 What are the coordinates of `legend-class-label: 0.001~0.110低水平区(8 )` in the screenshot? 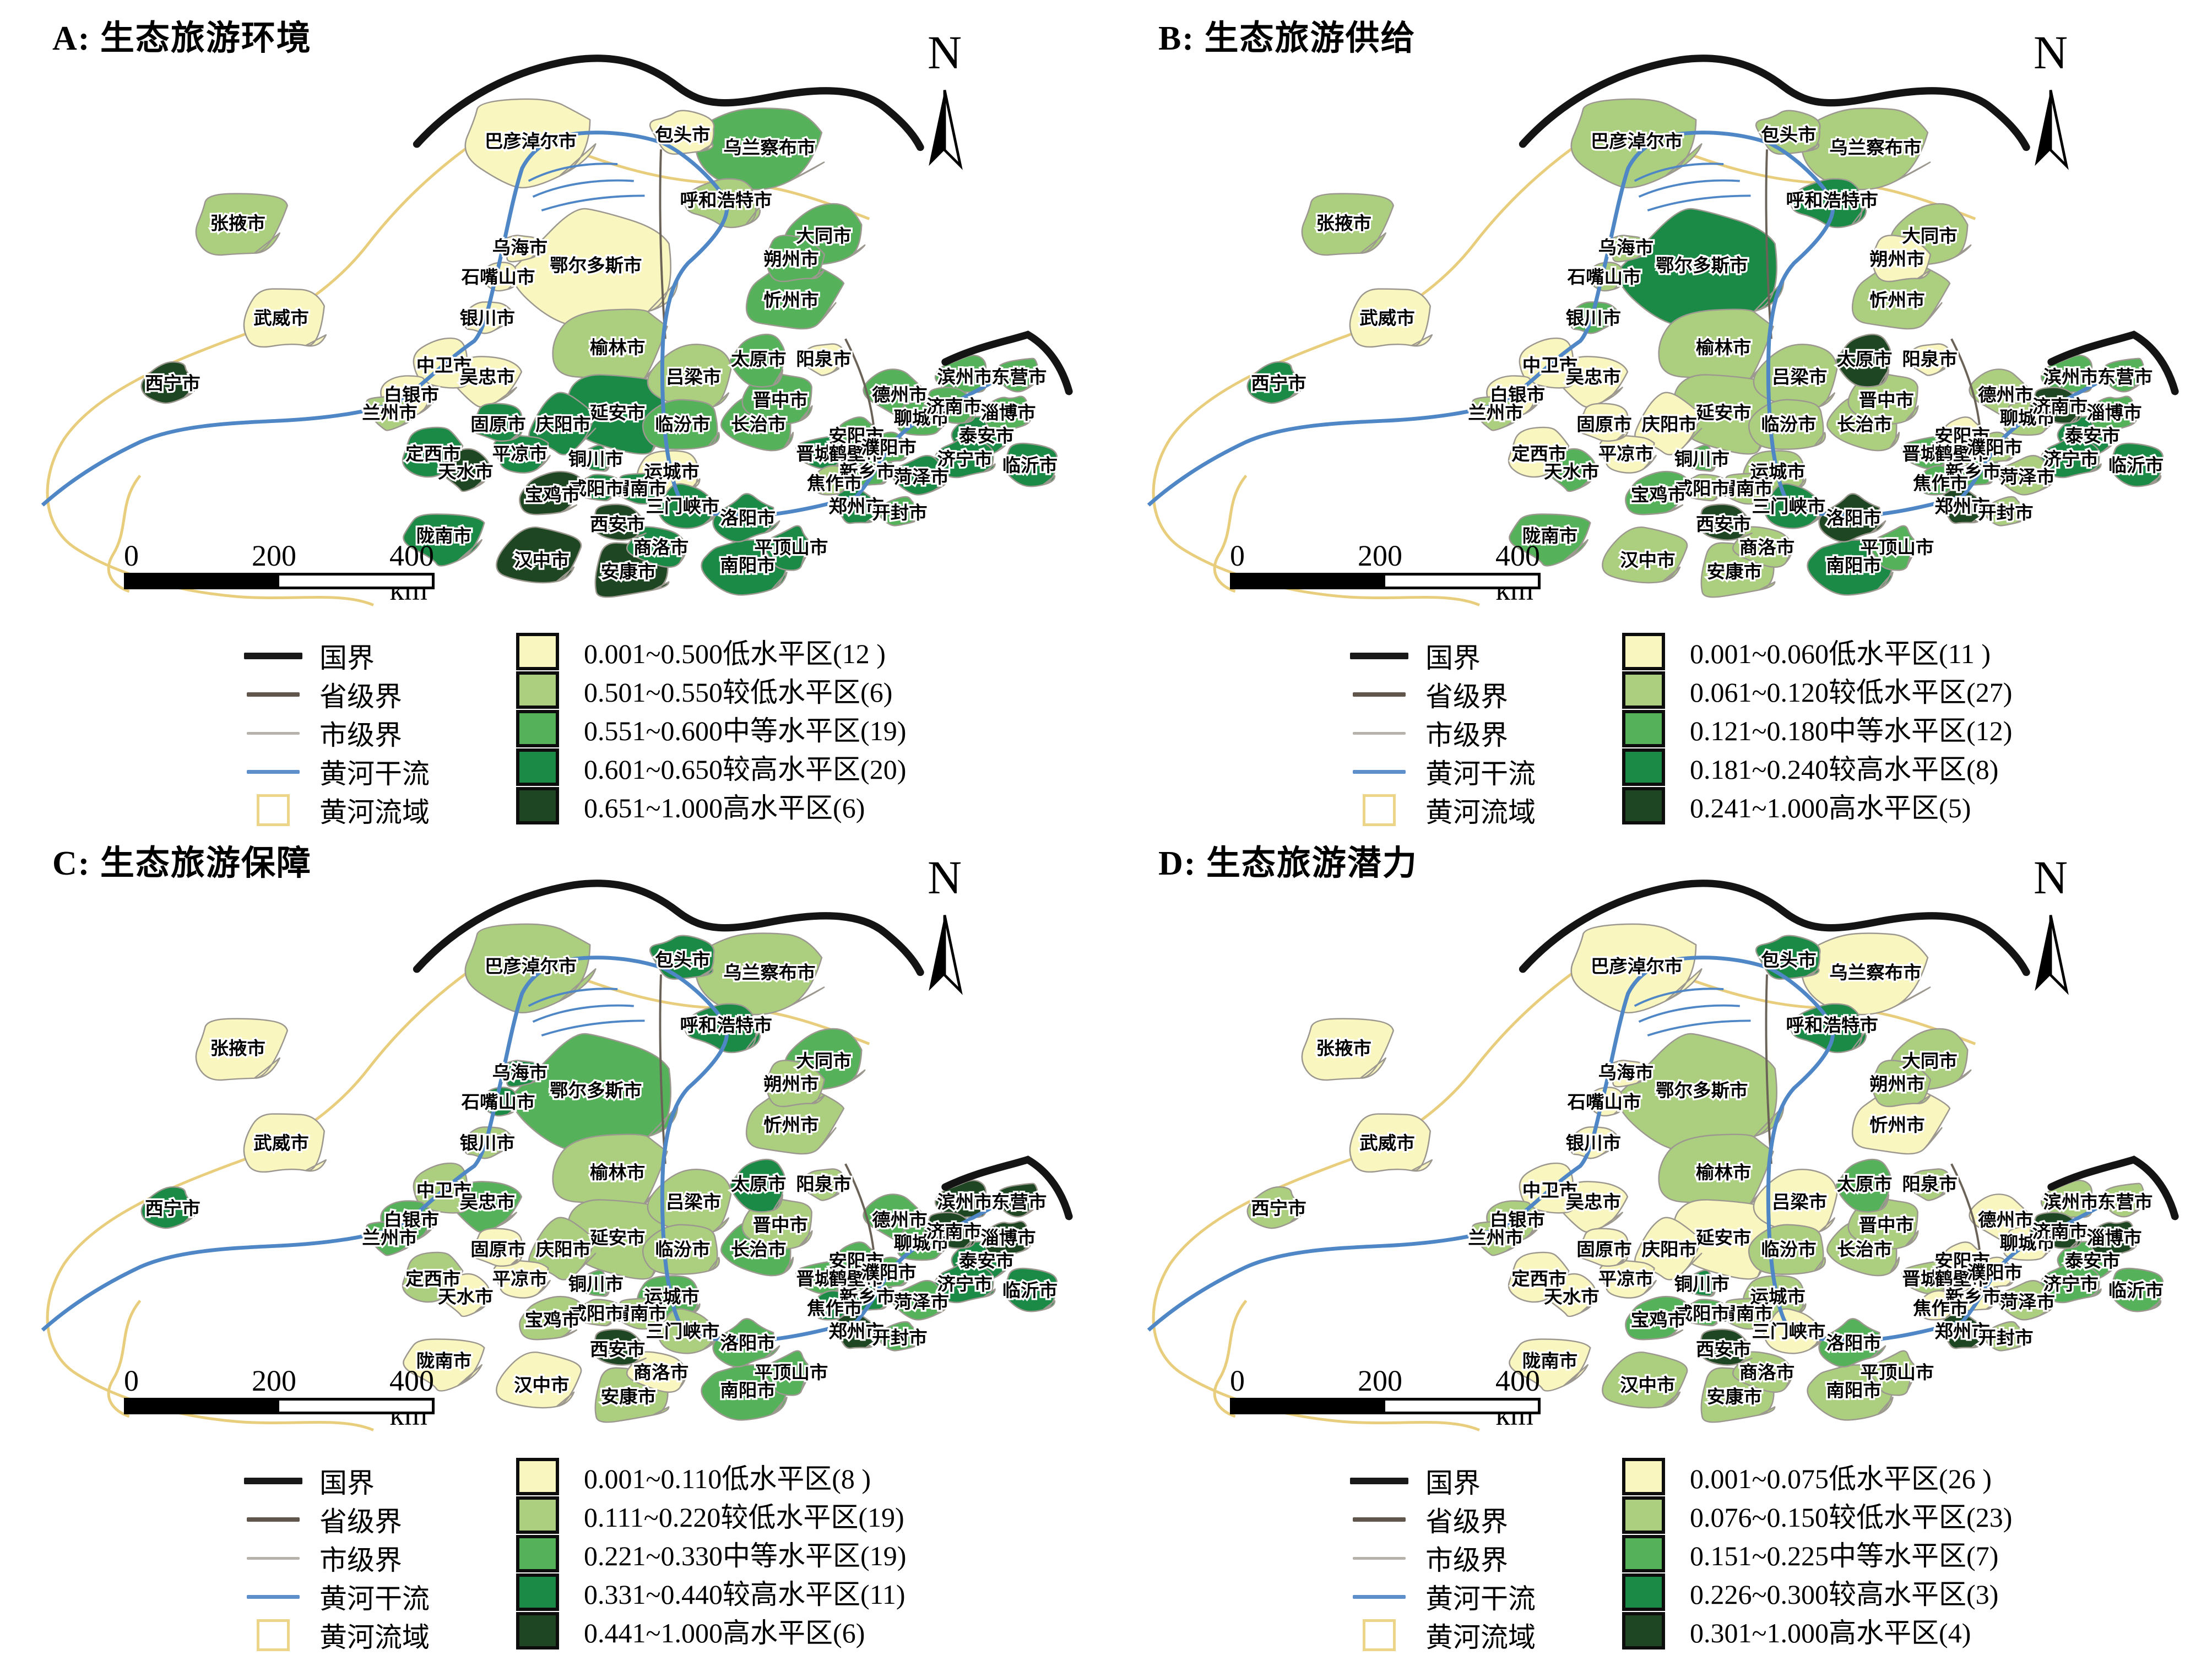 It's located at (727, 1478).